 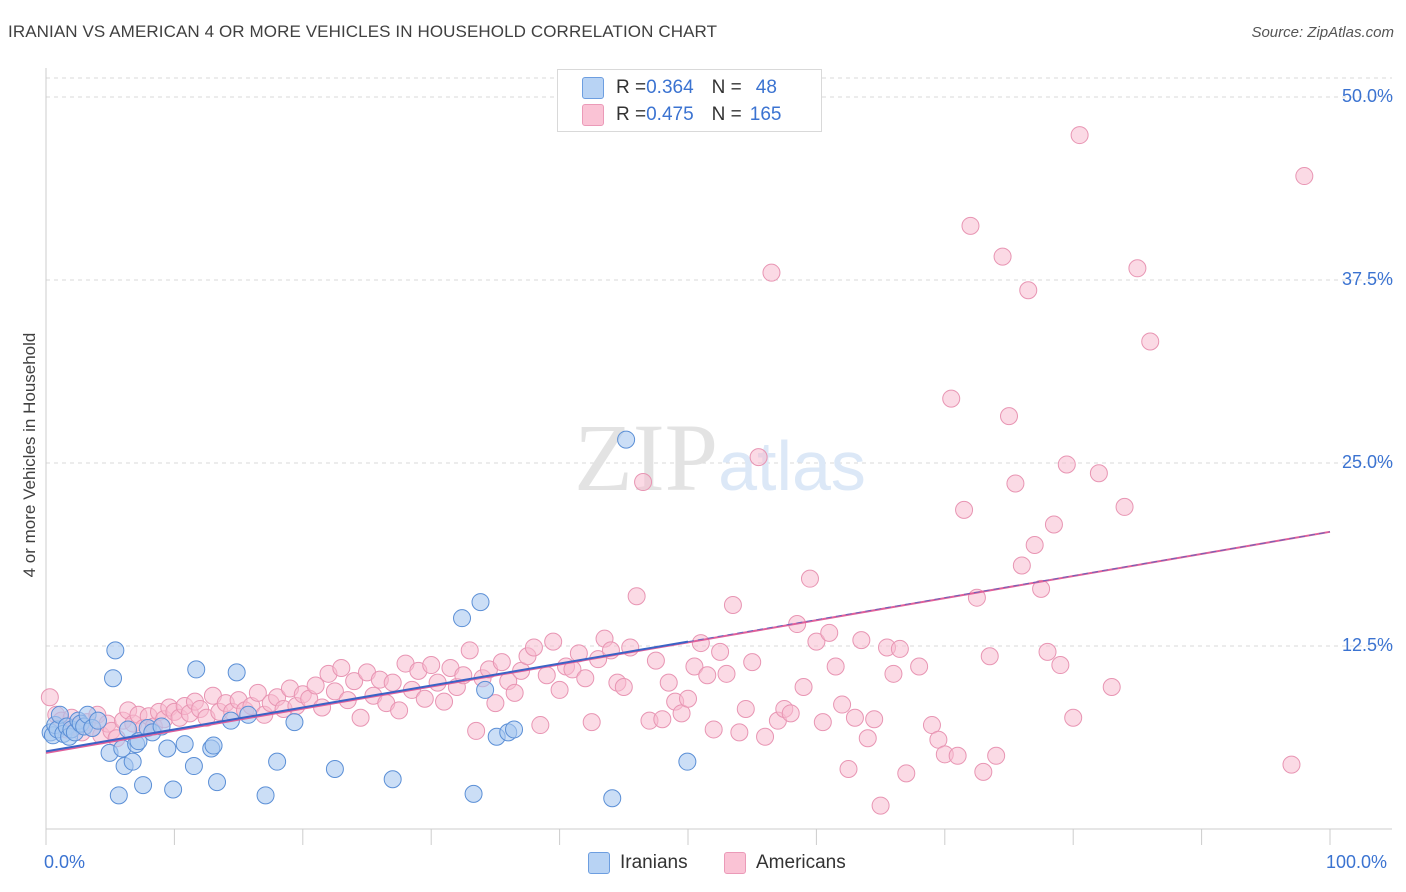 What do you see at coordinates (670, 87) in the screenshot?
I see `iranians-r-value: 0.364` at bounding box center [670, 87].